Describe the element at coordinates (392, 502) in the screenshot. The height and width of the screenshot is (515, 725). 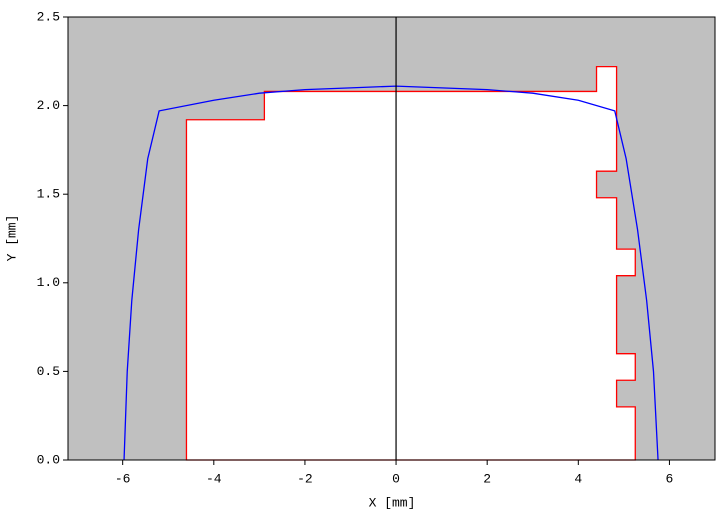
I see `x-axis-label: X [mm]` at that location.